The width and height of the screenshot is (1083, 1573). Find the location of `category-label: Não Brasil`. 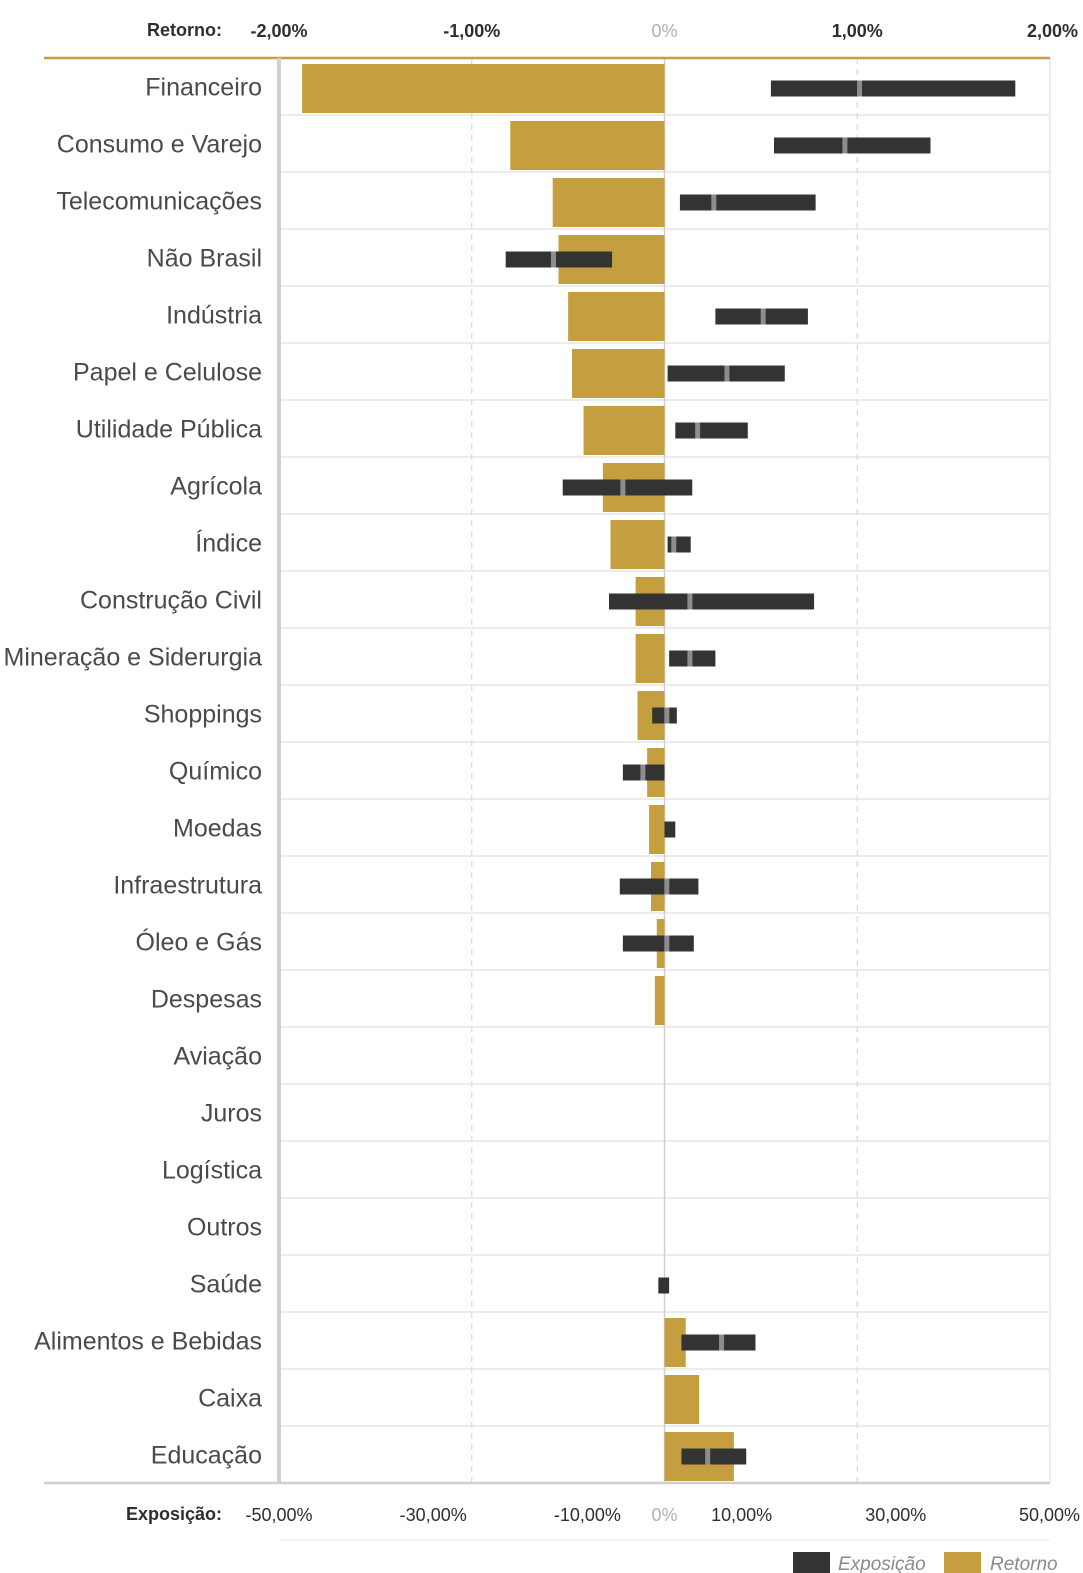

category-label: Não Brasil is located at coordinates (204, 259).